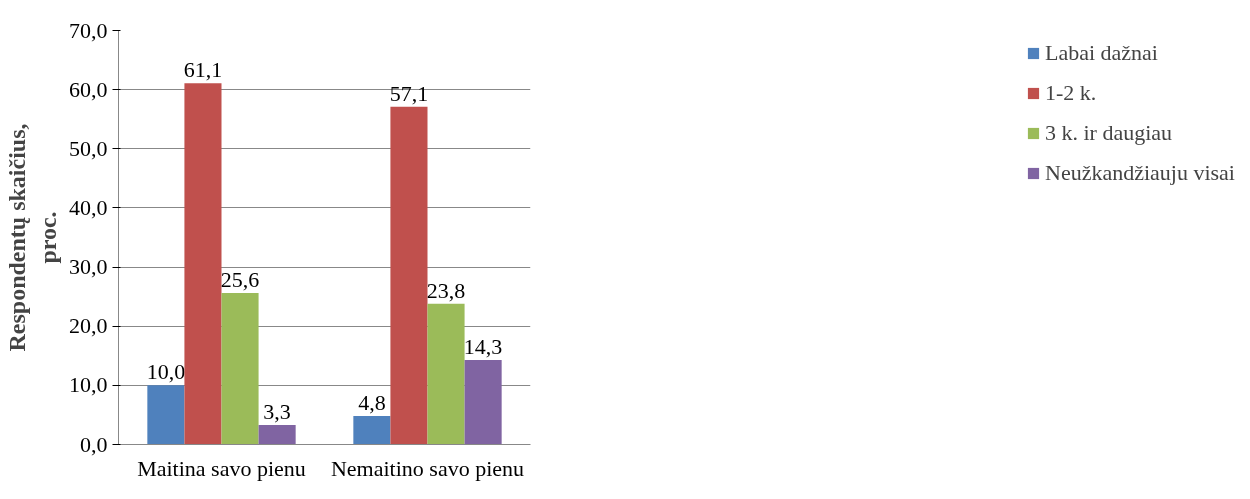  What do you see at coordinates (203, 70) in the screenshot?
I see `data-label: 61,1` at bounding box center [203, 70].